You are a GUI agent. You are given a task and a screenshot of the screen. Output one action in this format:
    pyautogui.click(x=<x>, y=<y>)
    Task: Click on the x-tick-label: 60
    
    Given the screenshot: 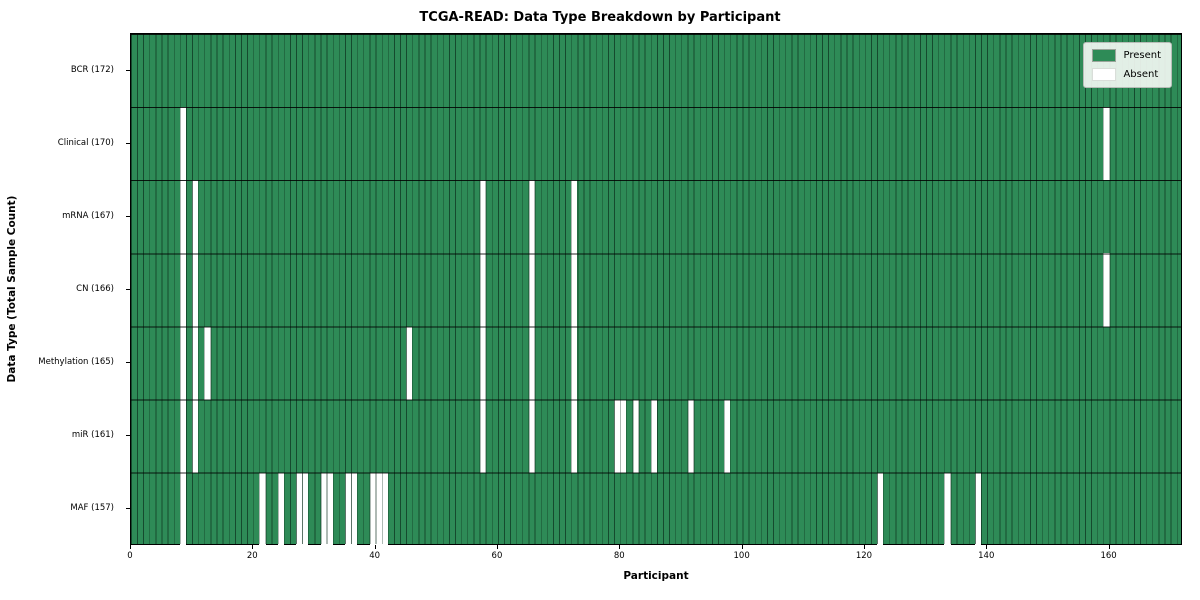 What is the action you would take?
    pyautogui.click(x=497, y=556)
    